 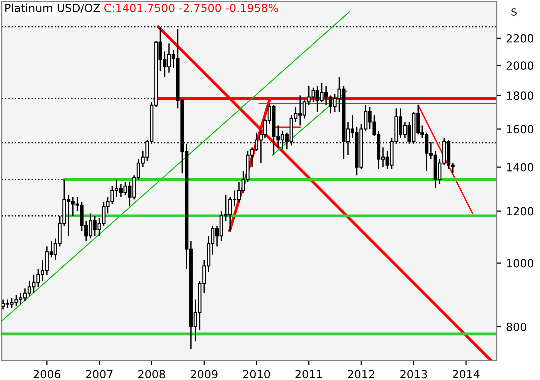 What do you see at coordinates (99, 374) in the screenshot?
I see `x-tick-label: 2007` at bounding box center [99, 374].